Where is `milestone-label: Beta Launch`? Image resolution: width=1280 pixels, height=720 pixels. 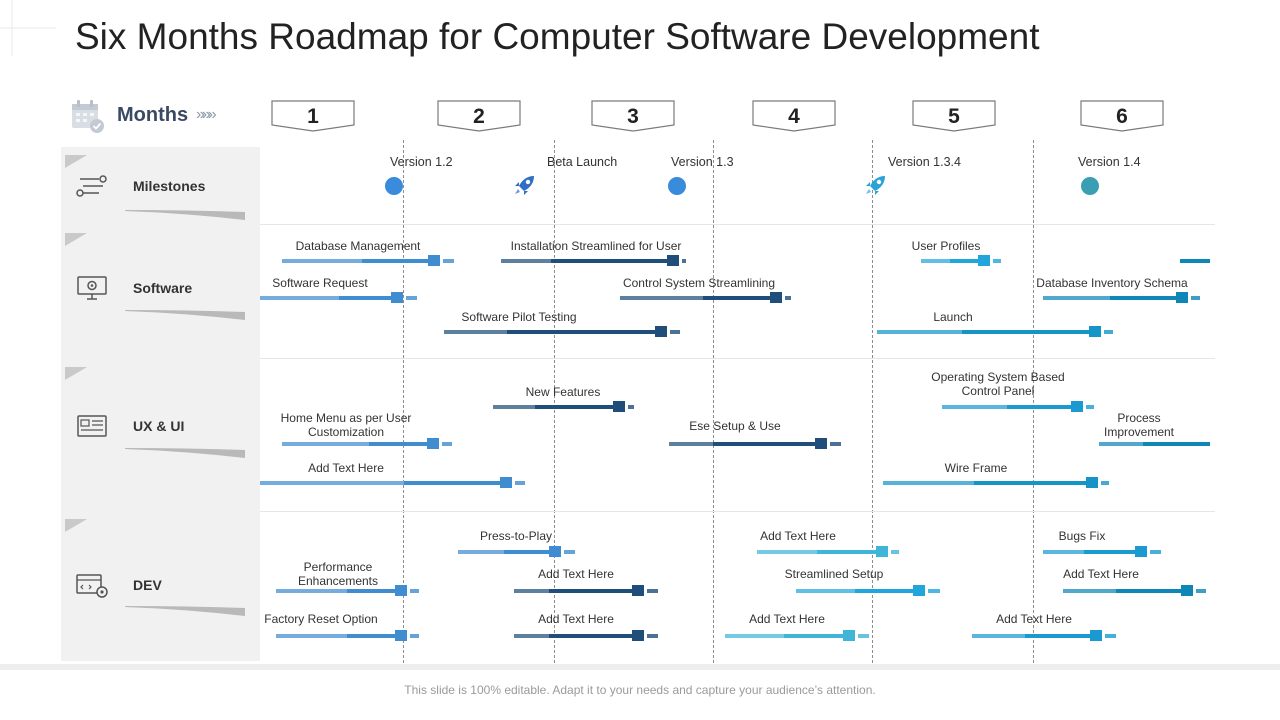 milestone-label: Beta Launch is located at coordinates (582, 162).